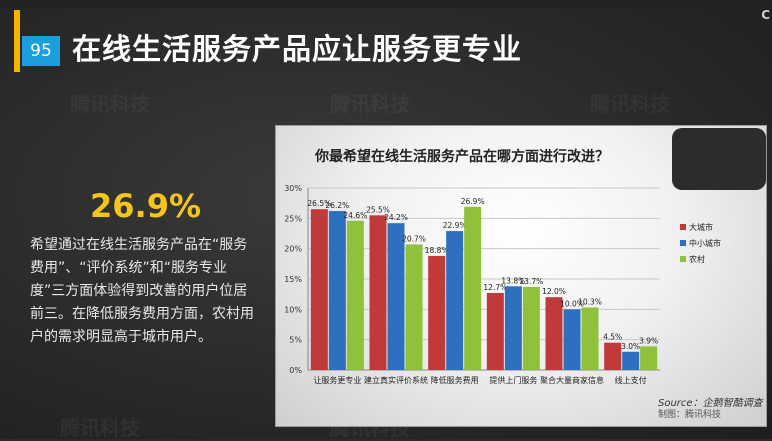  I want to click on chart-source: Source：企鹅智酷调查, so click(710, 403).